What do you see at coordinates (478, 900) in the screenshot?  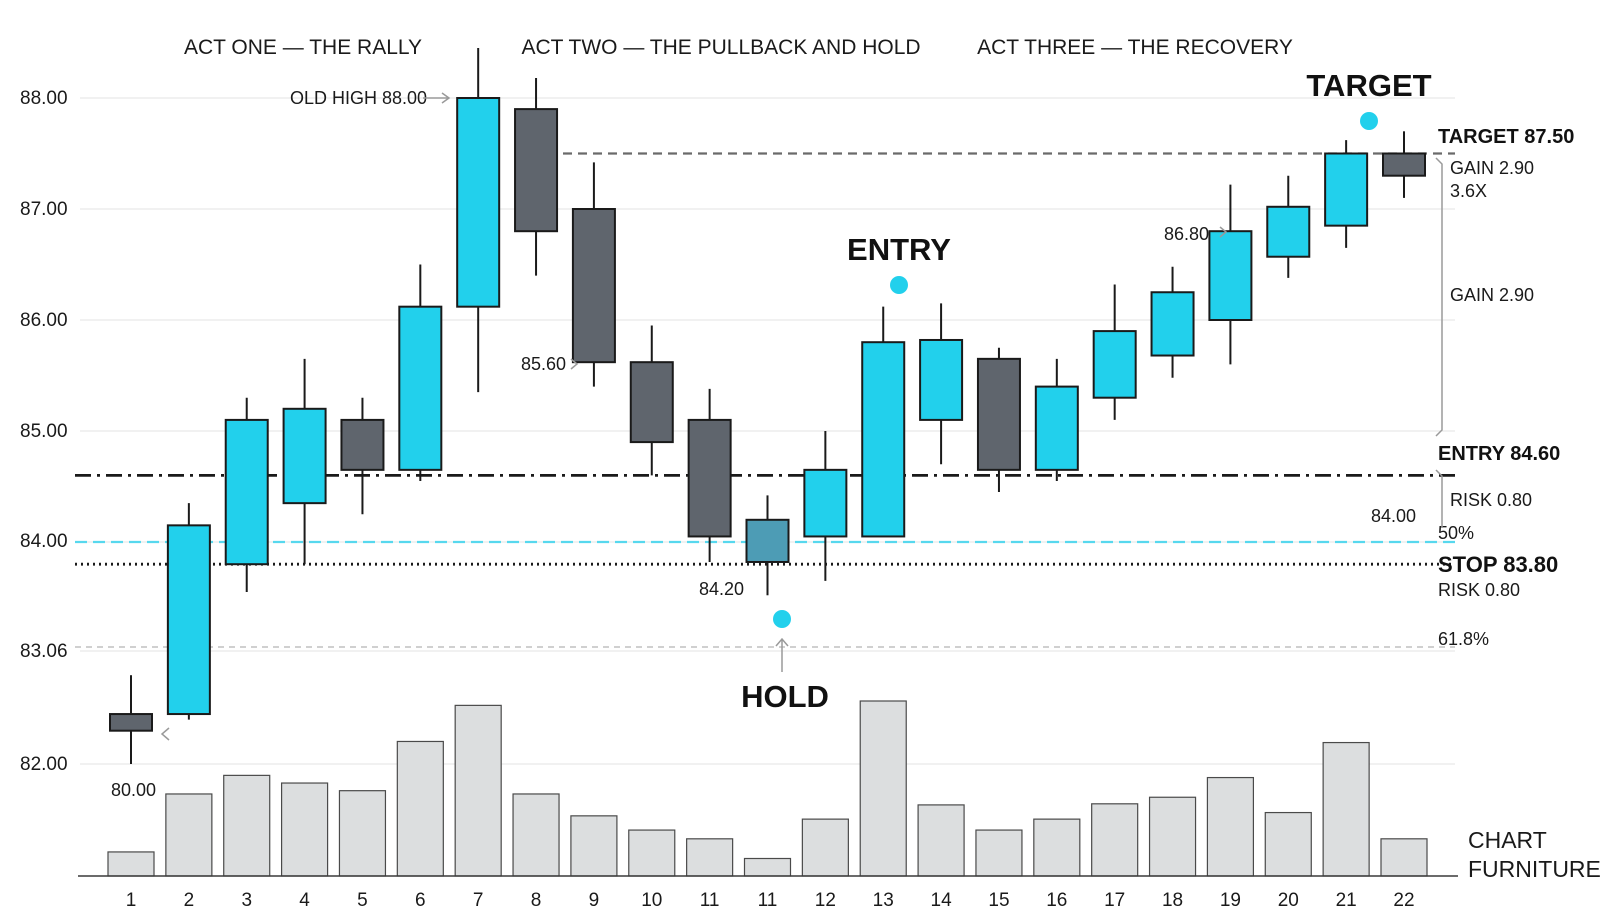 I see `x-tick-label: 7` at bounding box center [478, 900].